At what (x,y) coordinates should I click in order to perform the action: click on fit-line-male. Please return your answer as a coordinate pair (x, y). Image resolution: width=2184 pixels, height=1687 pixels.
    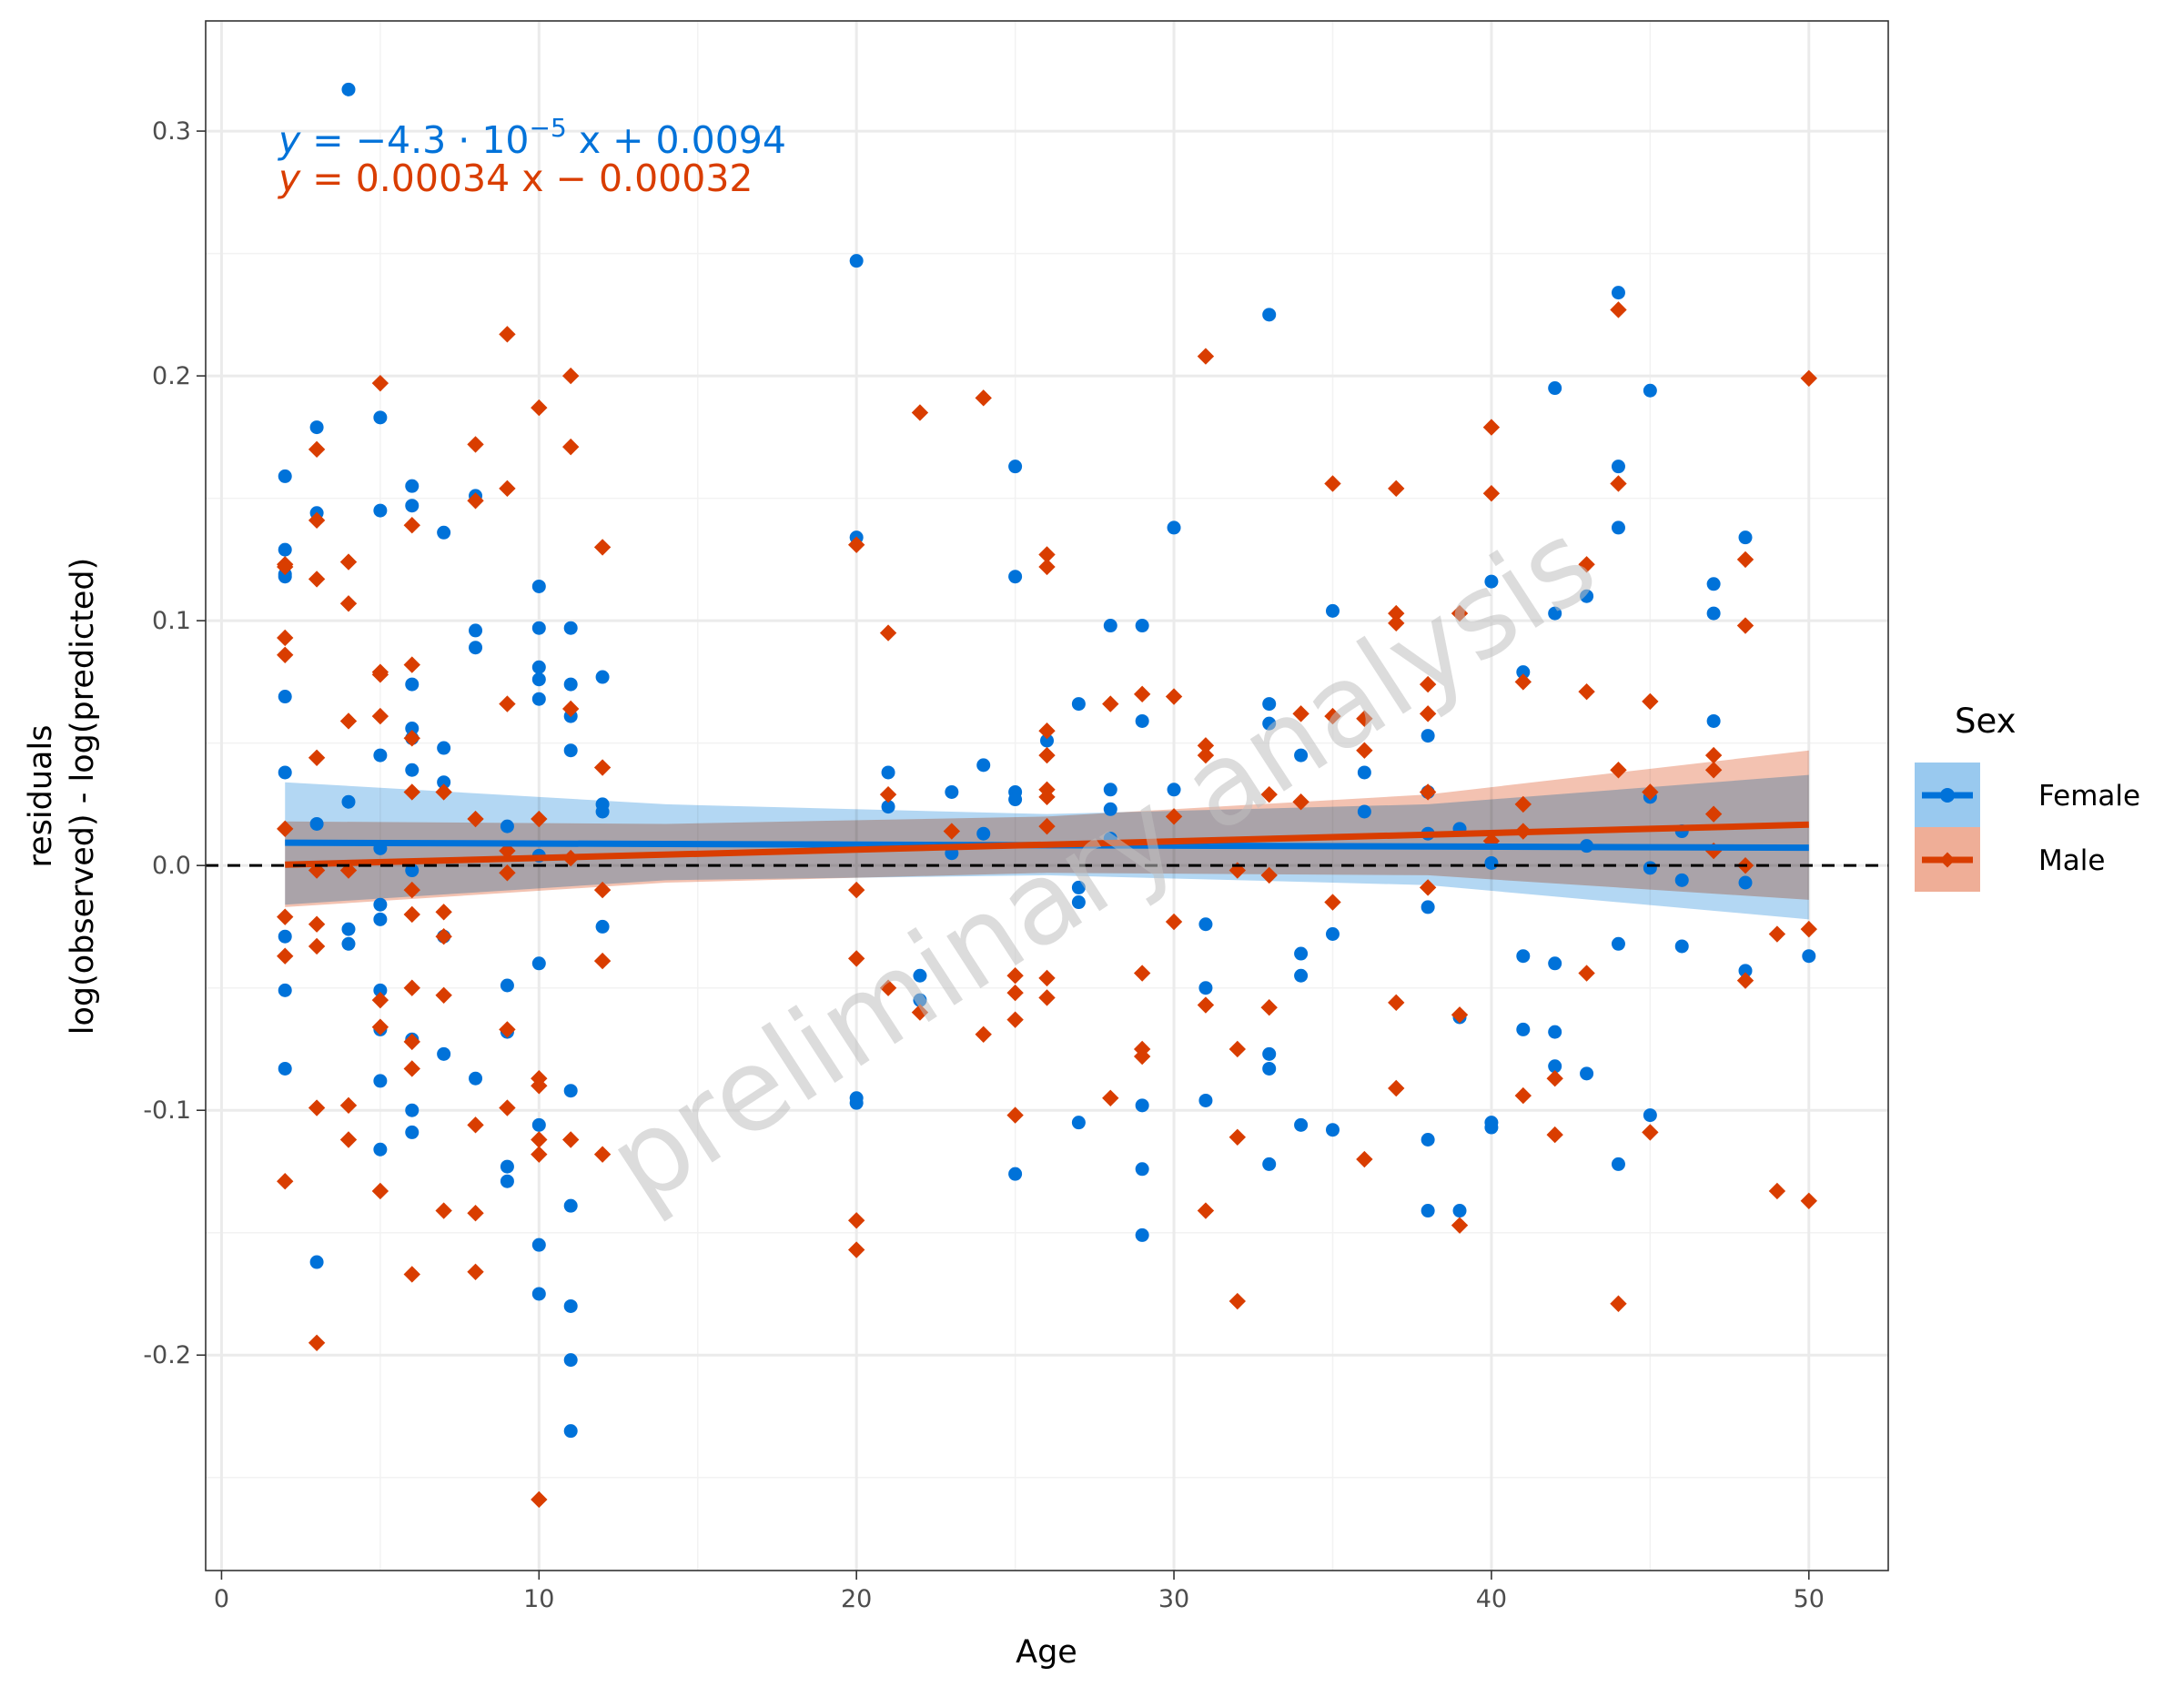
    Looking at the image, I should click on (1047, 844).